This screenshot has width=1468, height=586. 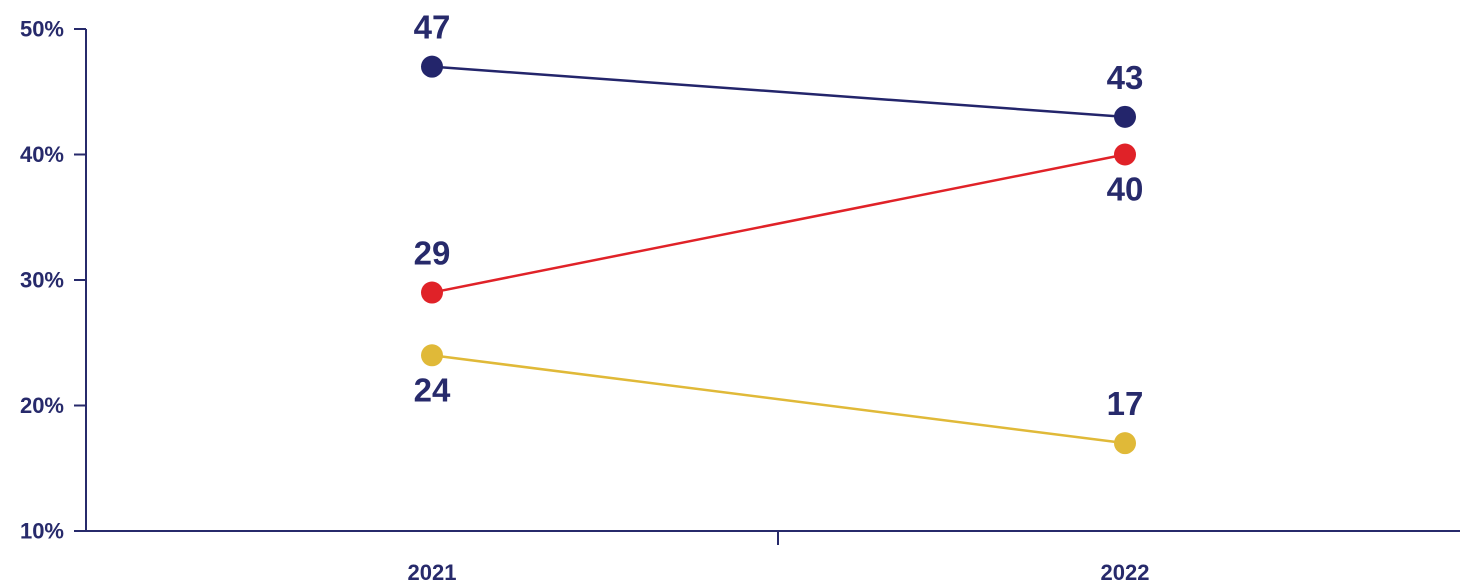 What do you see at coordinates (42, 29) in the screenshot?
I see `y-tick-label: 50%` at bounding box center [42, 29].